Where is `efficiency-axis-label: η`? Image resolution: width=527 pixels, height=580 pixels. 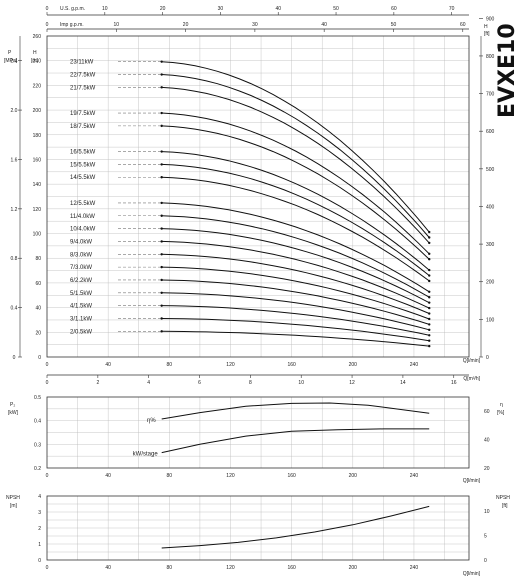 efficiency-axis-label: η is located at coordinates (501, 405).